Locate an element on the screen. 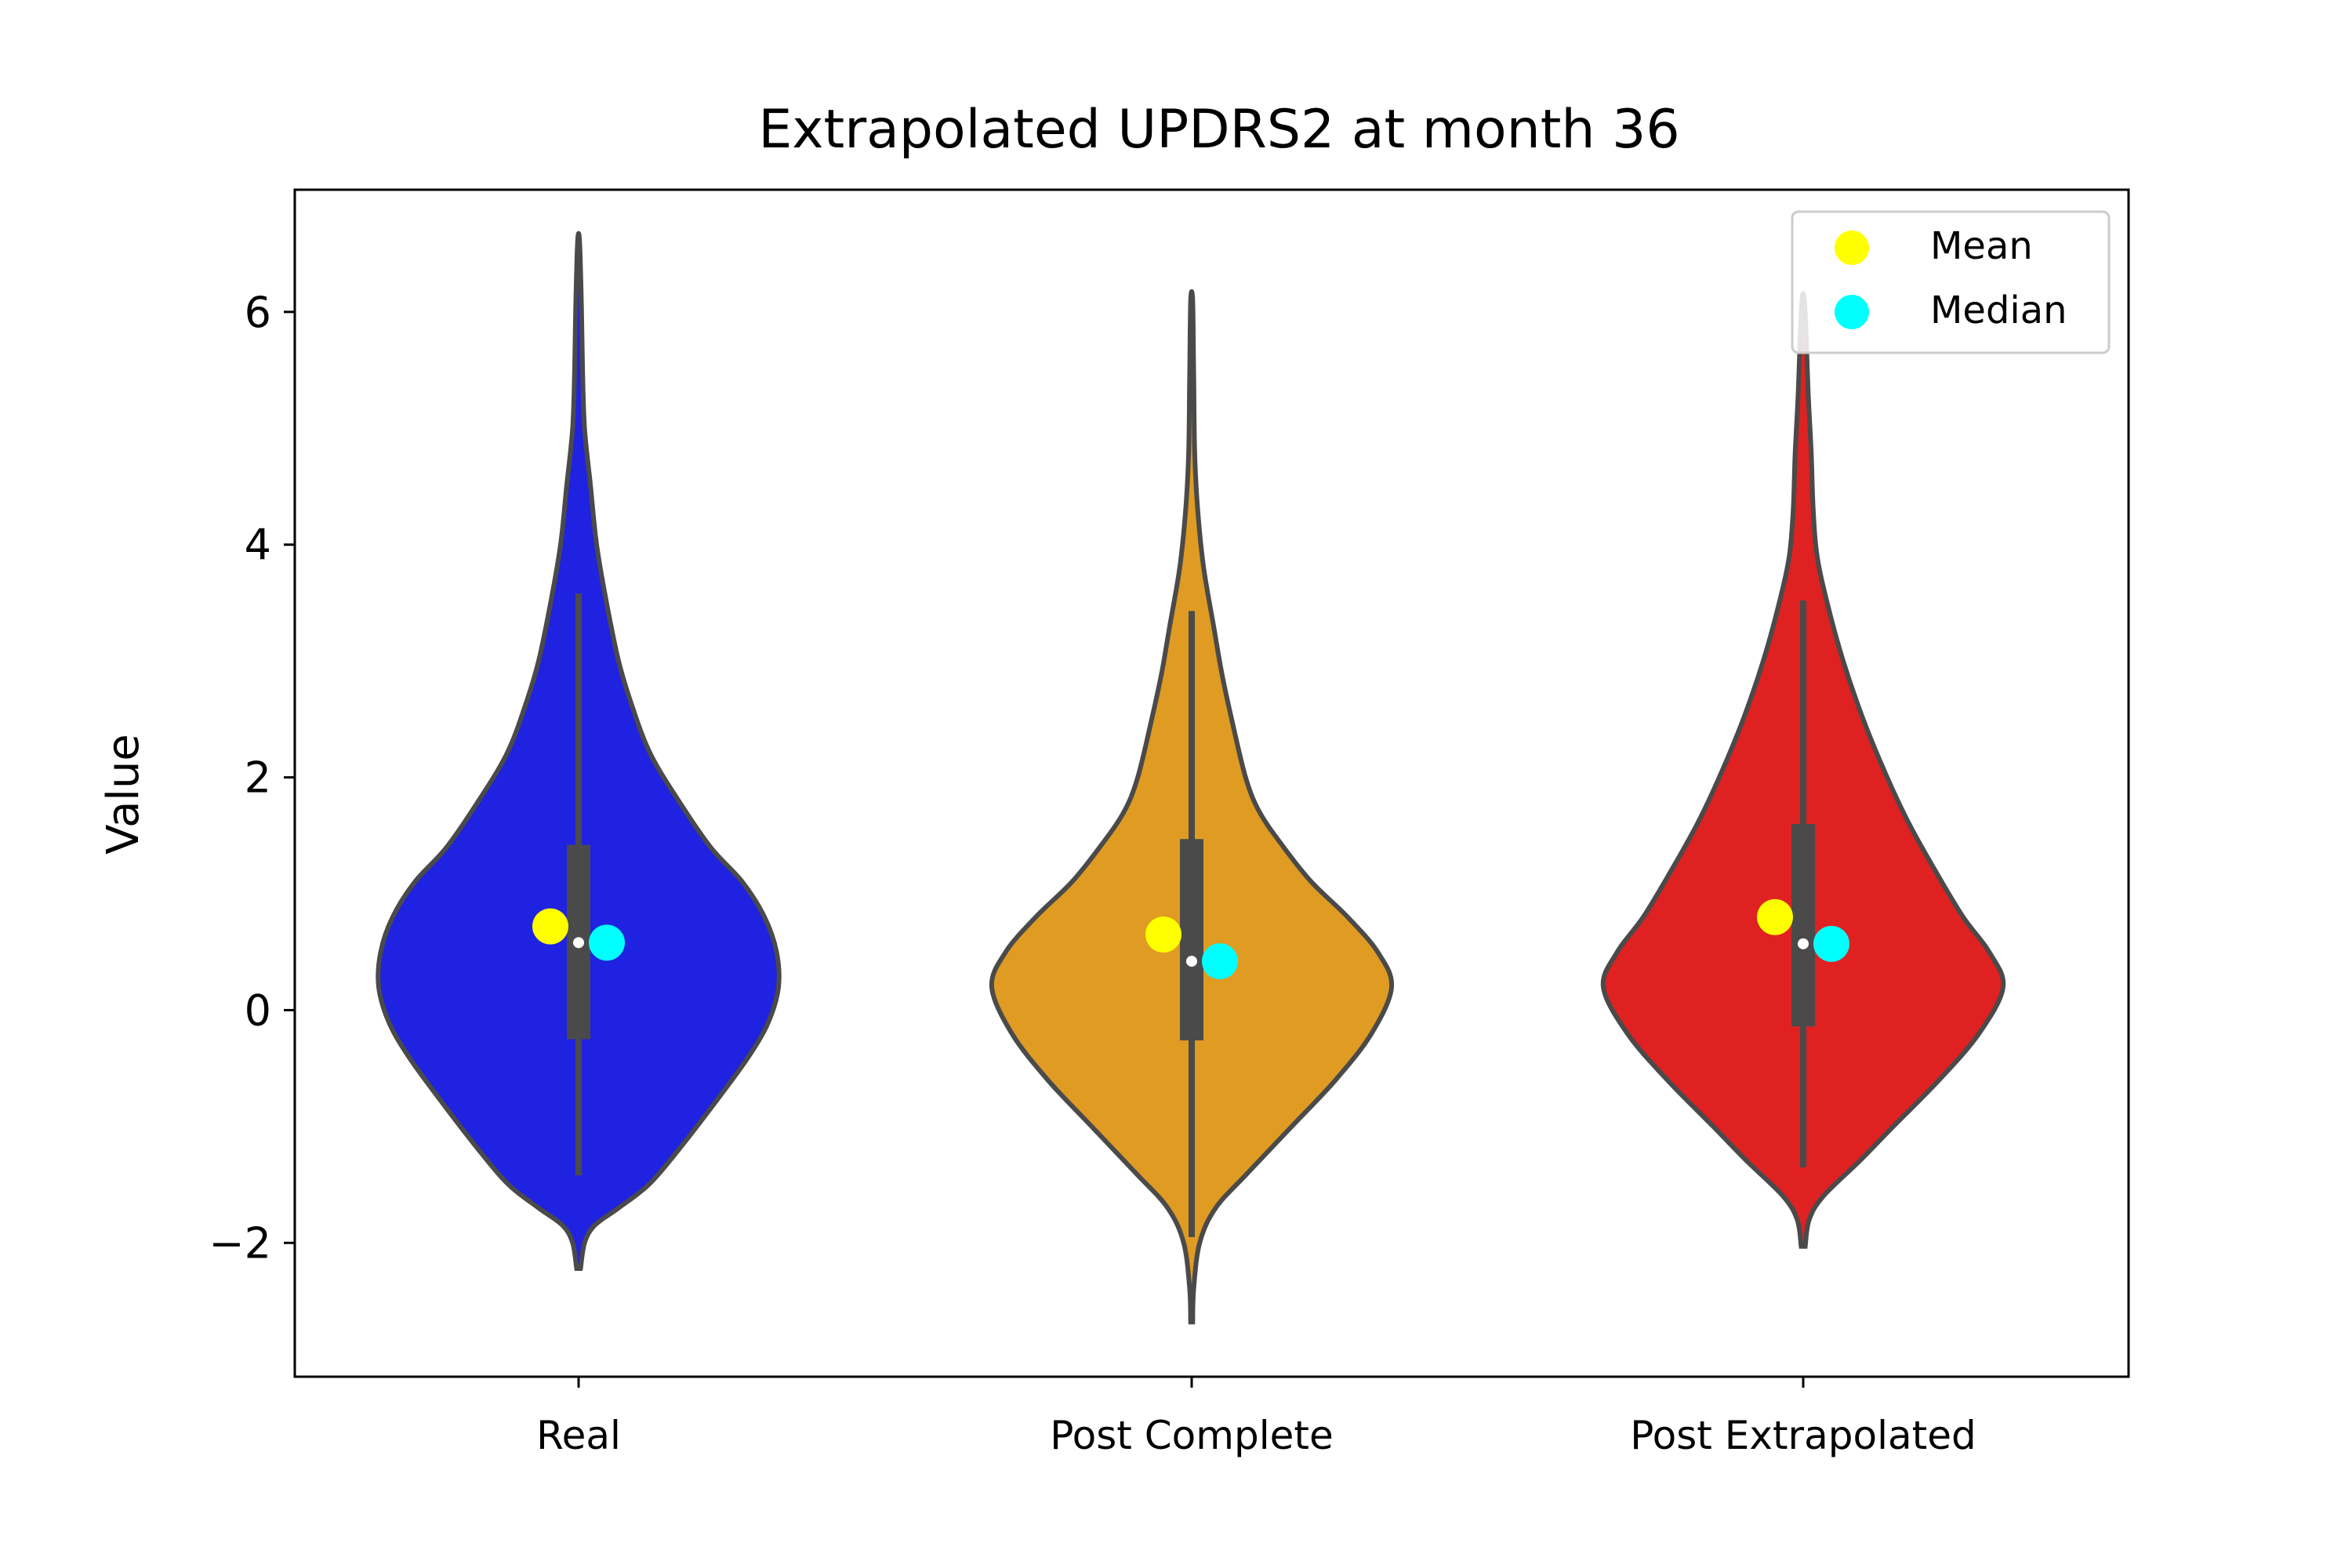 The width and height of the screenshot is (2352, 1568). legend: Mean Median is located at coordinates (1951, 282).